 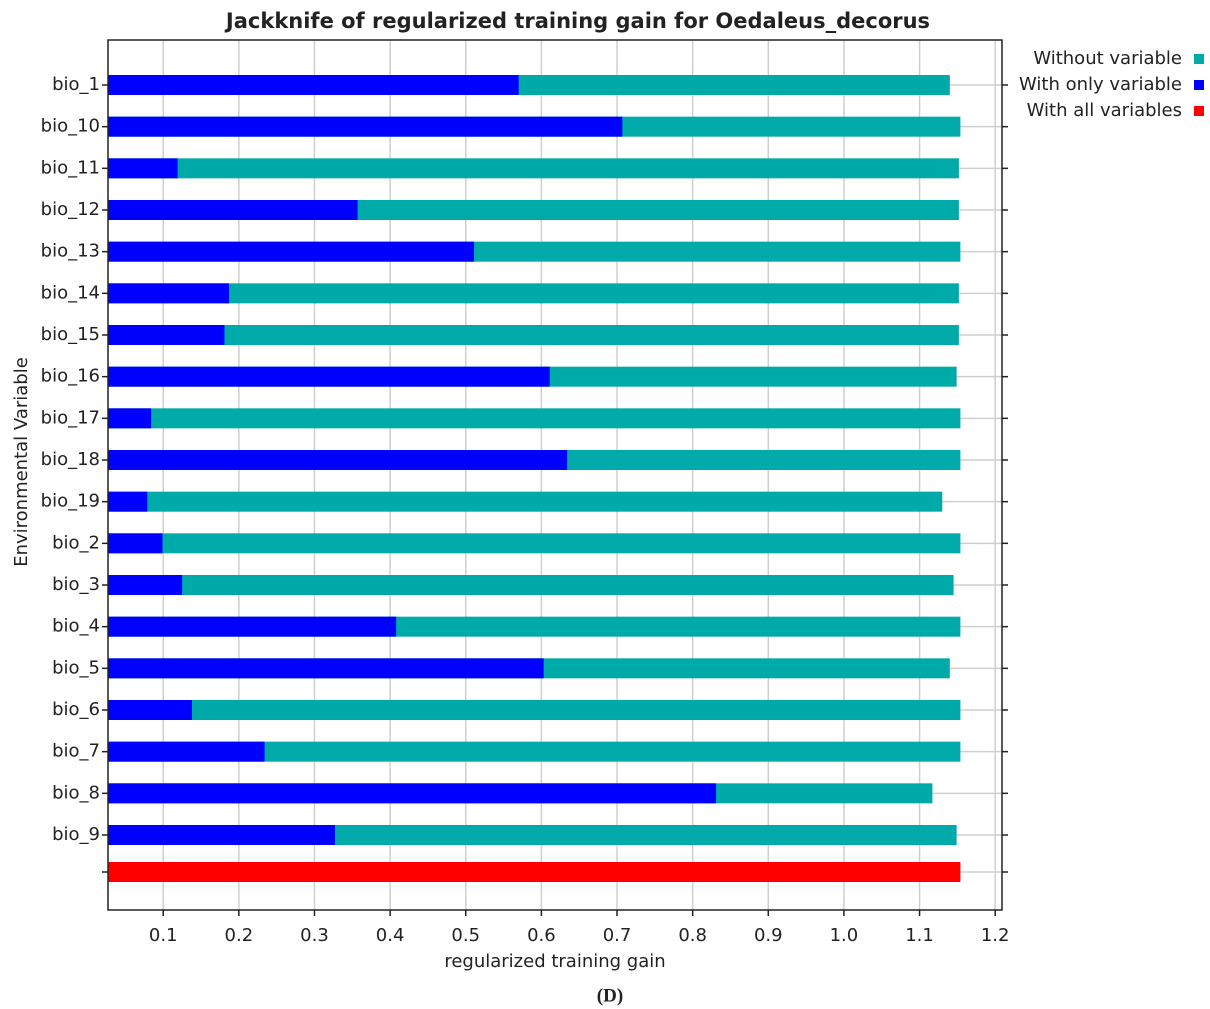 What do you see at coordinates (76, 84) in the screenshot?
I see `y-tick-label: bio_1` at bounding box center [76, 84].